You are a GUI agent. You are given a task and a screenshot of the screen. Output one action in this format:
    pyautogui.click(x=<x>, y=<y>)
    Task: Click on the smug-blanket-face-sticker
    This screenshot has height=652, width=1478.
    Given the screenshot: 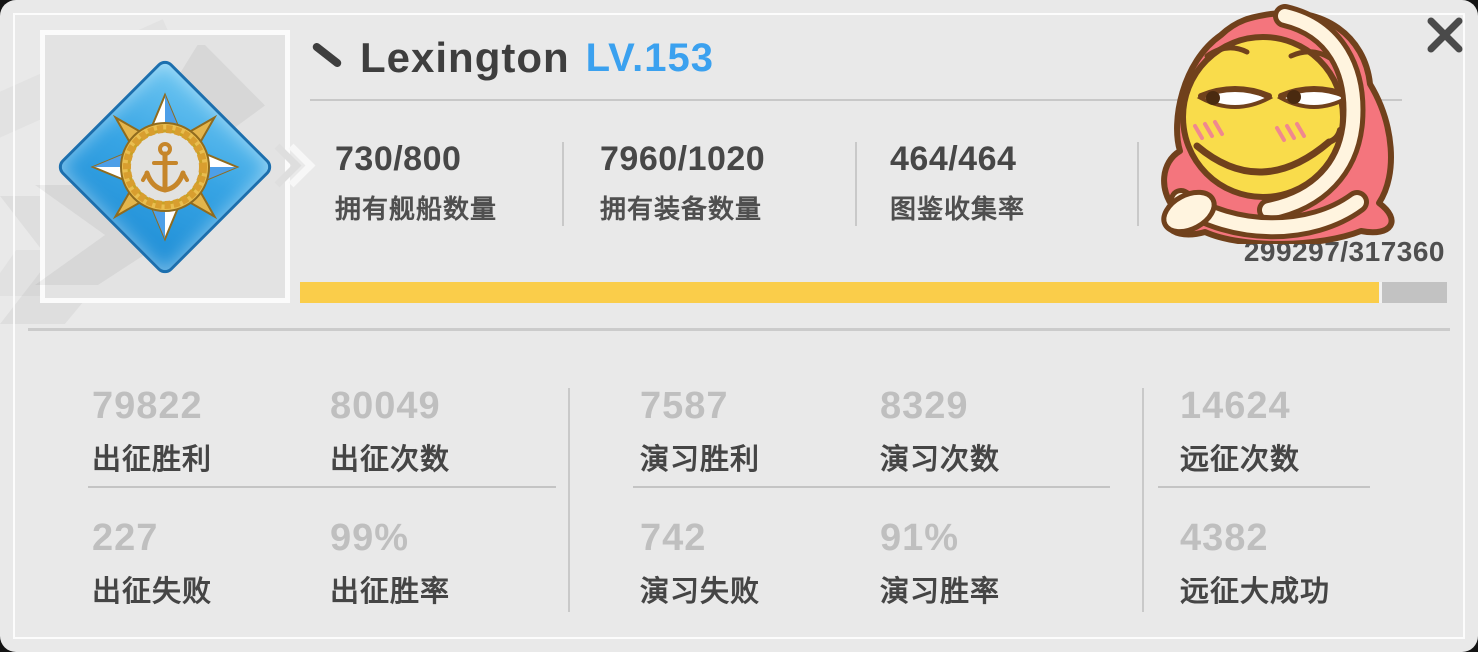 What is the action you would take?
    pyautogui.click(x=1278, y=124)
    